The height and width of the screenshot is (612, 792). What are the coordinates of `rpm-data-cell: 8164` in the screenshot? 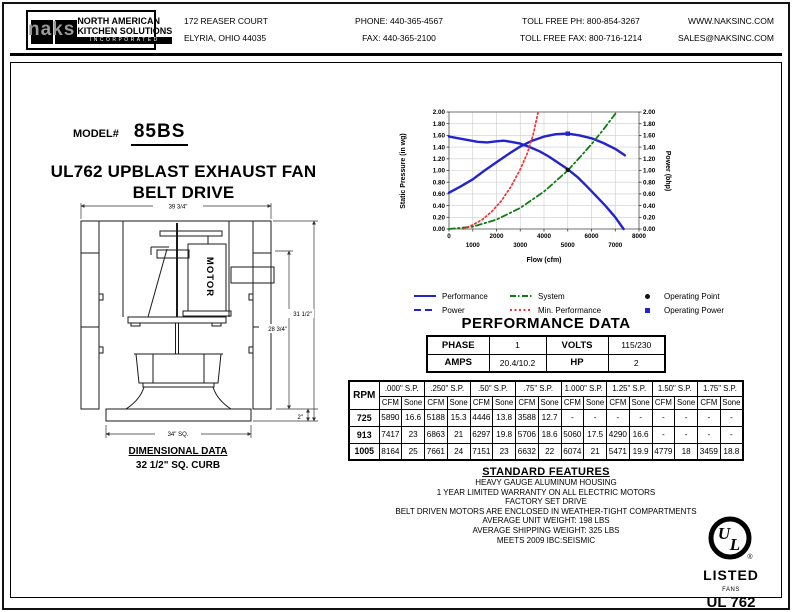 It's located at (390, 451).